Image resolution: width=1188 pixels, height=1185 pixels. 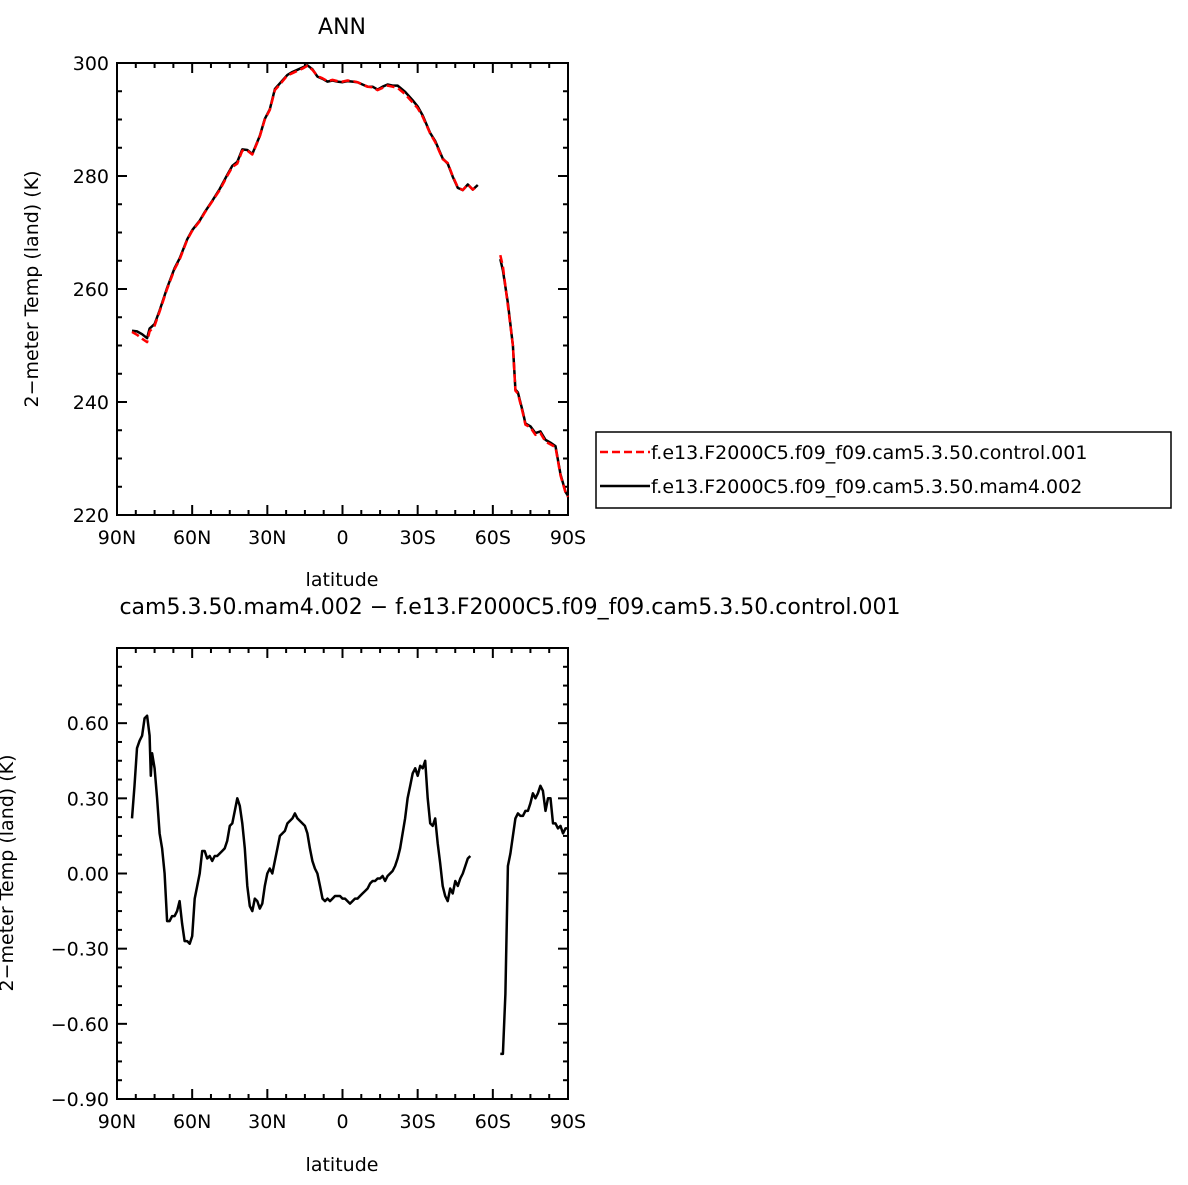 What do you see at coordinates (91, 64) in the screenshot?
I see `y-tick-label: 300` at bounding box center [91, 64].